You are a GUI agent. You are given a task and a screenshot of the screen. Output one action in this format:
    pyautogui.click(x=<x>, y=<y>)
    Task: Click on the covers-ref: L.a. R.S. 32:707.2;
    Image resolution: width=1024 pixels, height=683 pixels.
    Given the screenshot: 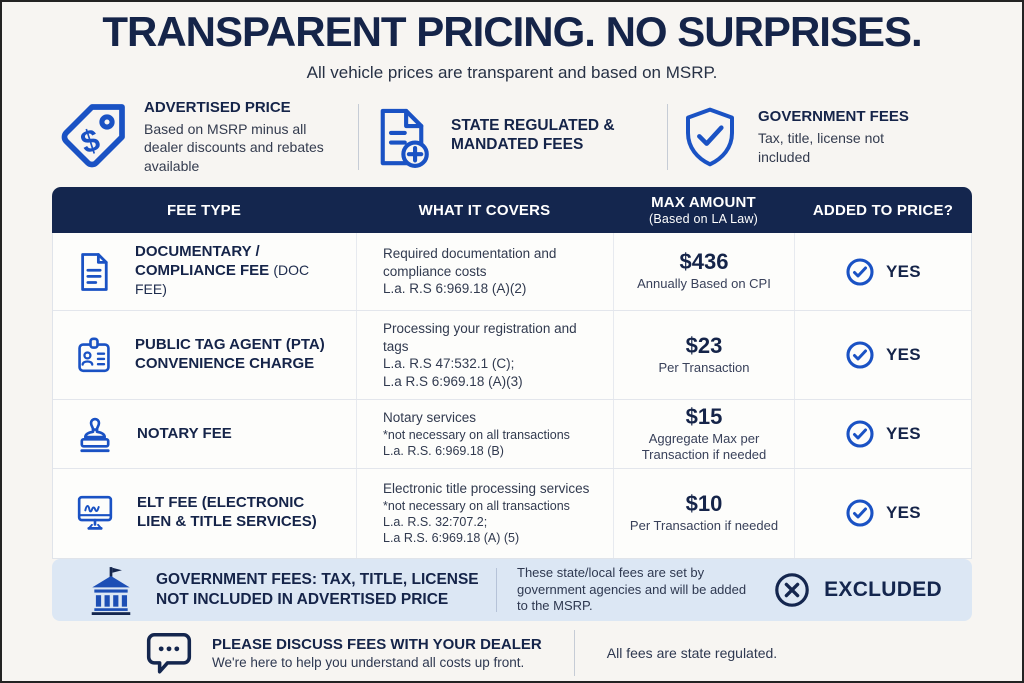 What is the action you would take?
    pyautogui.click(x=435, y=522)
    